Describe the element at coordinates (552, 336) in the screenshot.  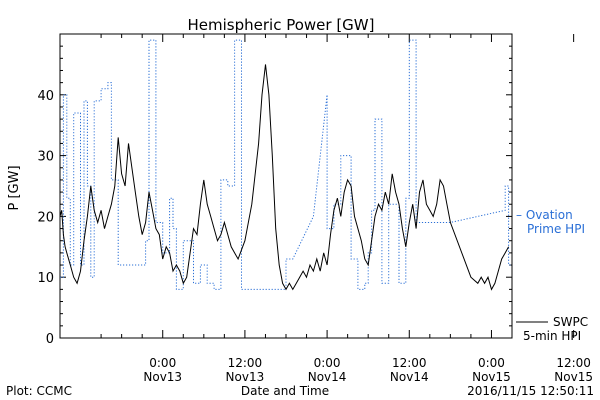
I see `legend-swpc-line2: 5-min HPI` at that location.